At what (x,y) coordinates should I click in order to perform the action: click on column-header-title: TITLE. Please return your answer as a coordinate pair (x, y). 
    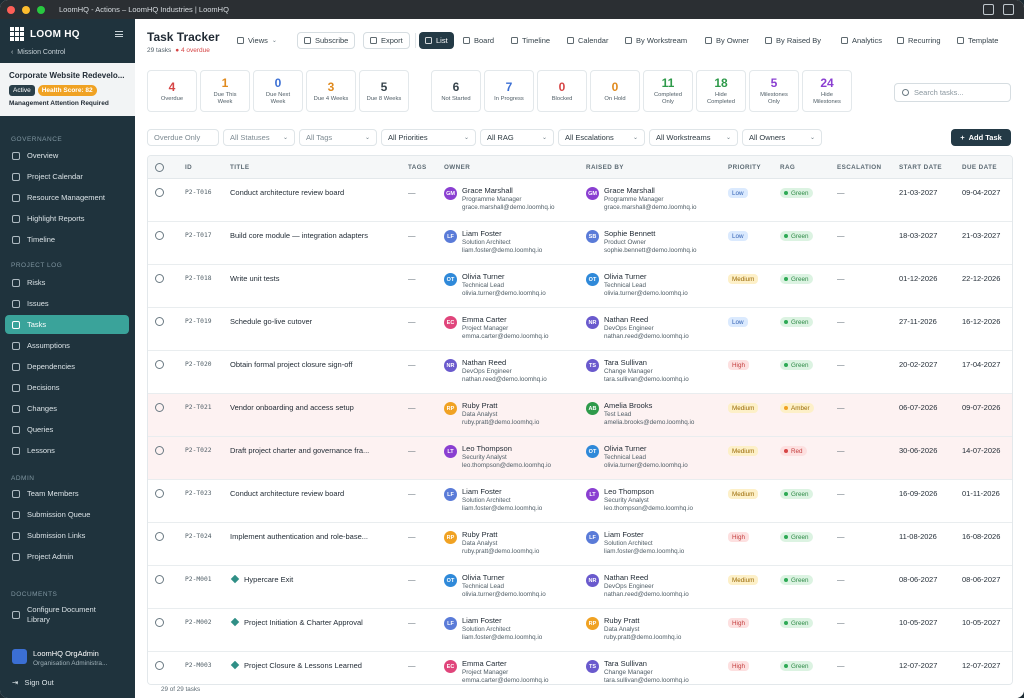
    Looking at the image, I should click on (240, 167).